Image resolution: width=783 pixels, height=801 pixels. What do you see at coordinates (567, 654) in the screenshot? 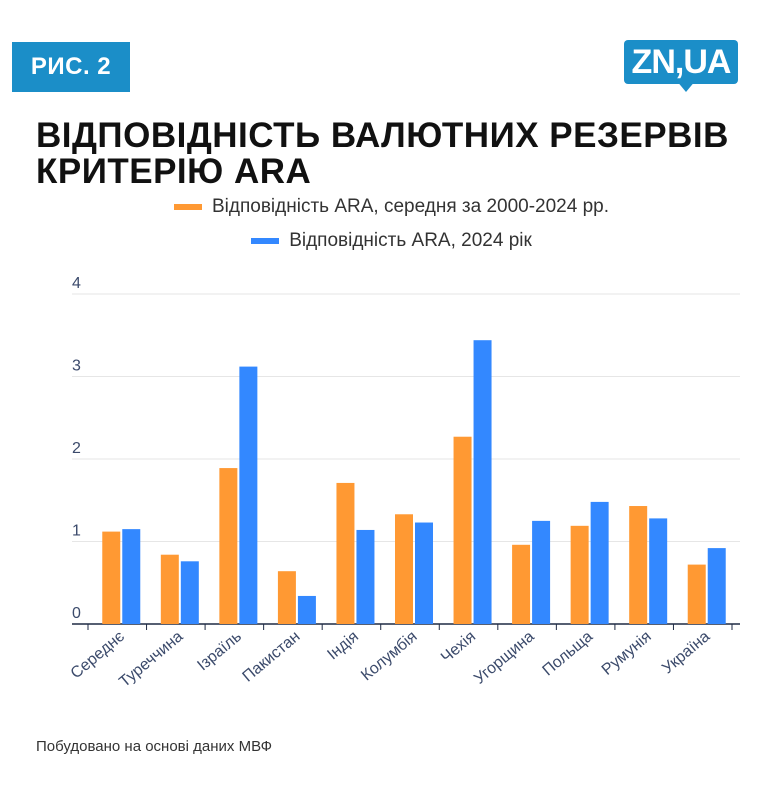
I see `x-tick-label-8: Польща` at bounding box center [567, 654].